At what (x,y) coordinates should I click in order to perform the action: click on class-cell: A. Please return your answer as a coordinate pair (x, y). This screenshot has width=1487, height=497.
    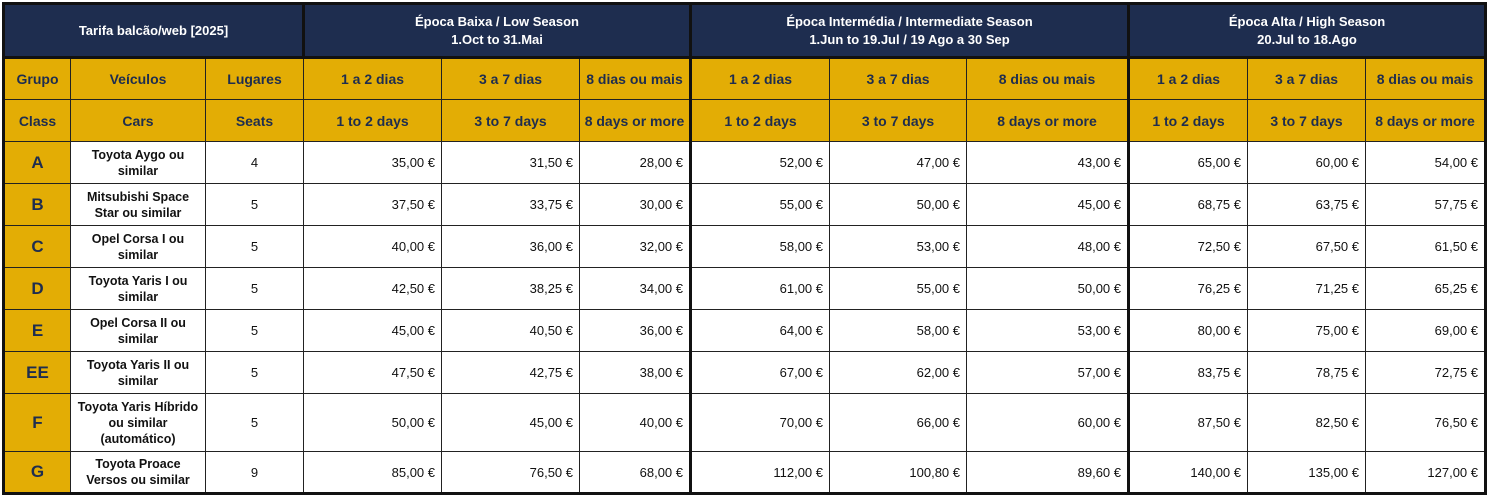
    Looking at the image, I should click on (37, 162).